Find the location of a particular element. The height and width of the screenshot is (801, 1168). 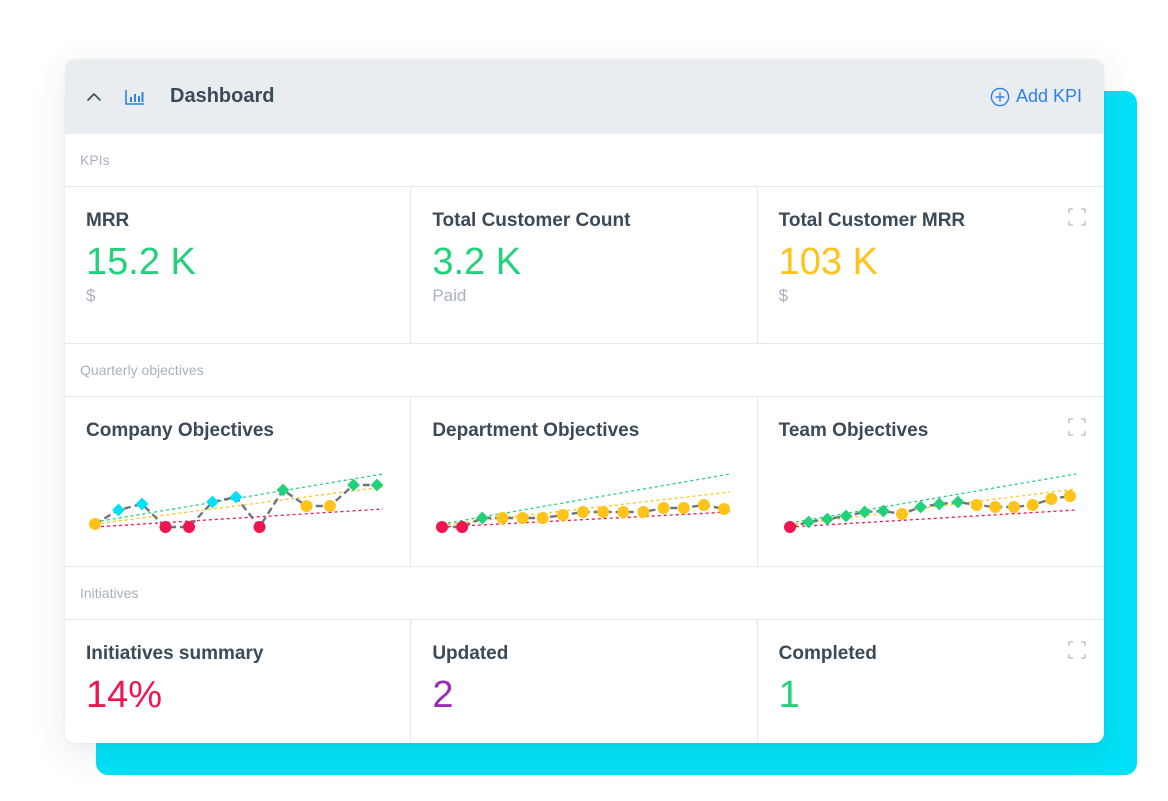

kpi-value: 103 K is located at coordinates (828, 262).